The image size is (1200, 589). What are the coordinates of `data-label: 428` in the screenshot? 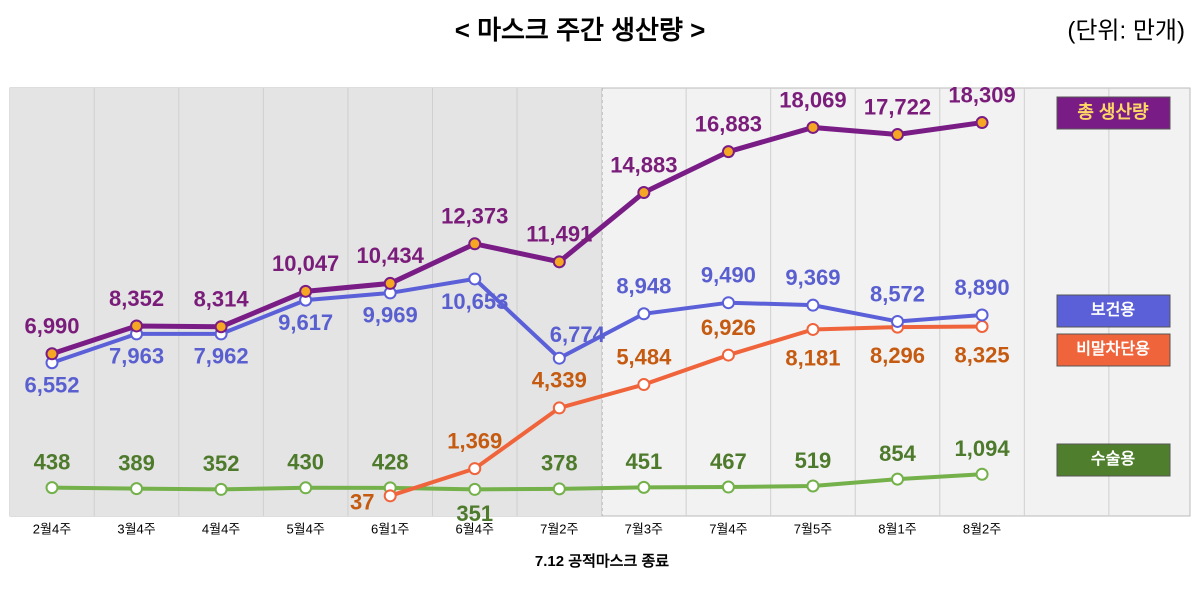 It's located at (390, 462).